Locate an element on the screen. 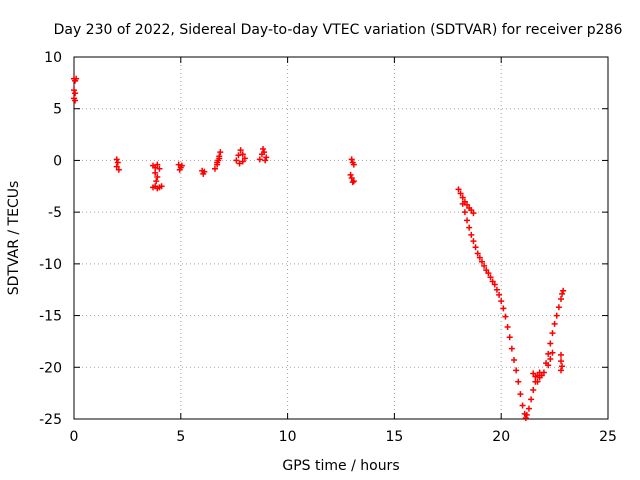 Image resolution: width=640 pixels, height=480 pixels. y-tick-label: 10 is located at coordinates (53, 58).